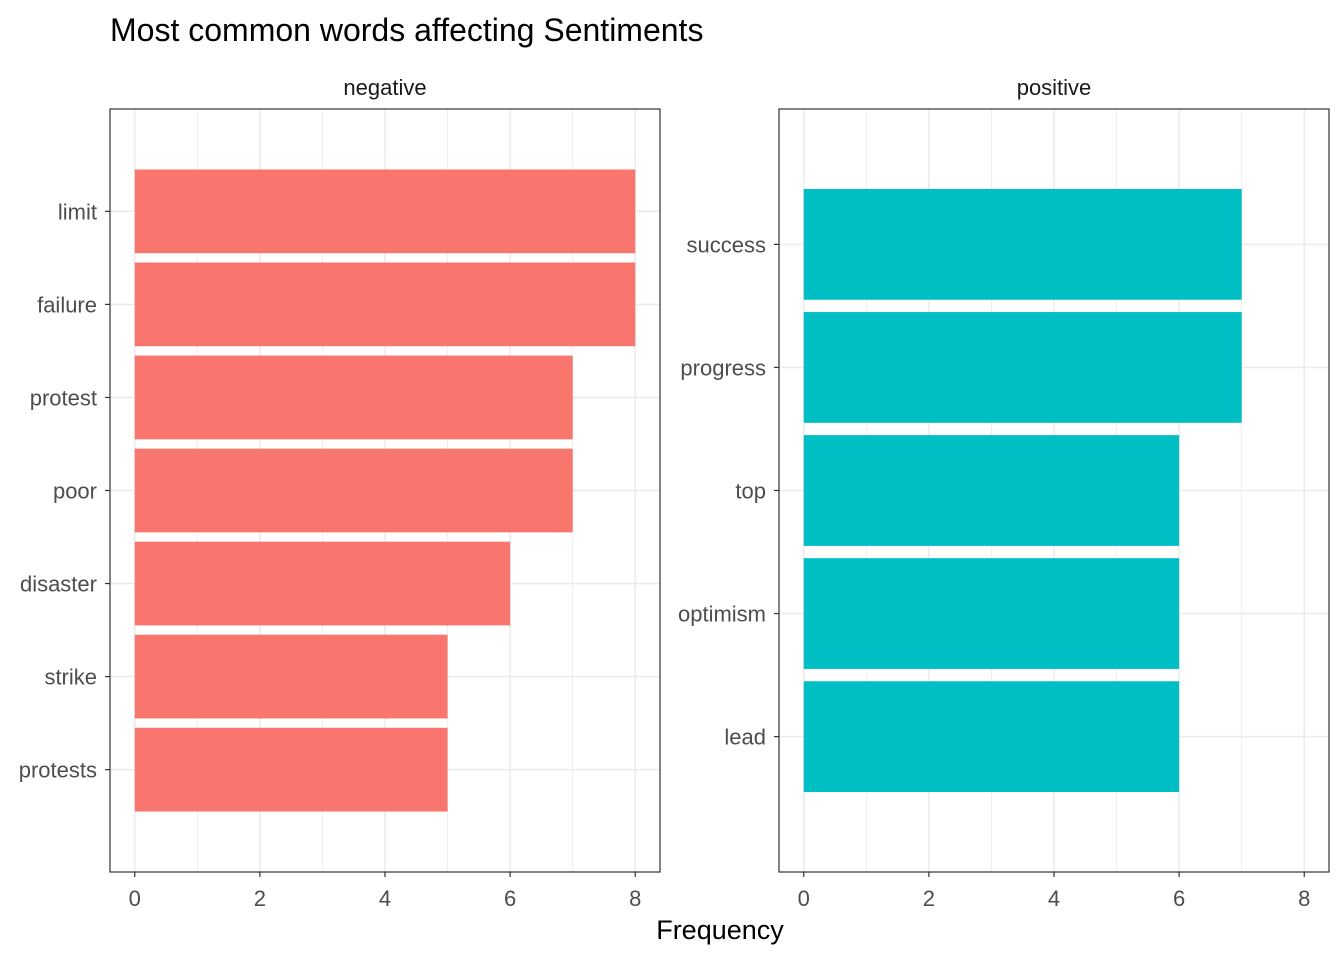  What do you see at coordinates (406, 30) in the screenshot?
I see `chart-title: Most common words affecting Sentiments` at bounding box center [406, 30].